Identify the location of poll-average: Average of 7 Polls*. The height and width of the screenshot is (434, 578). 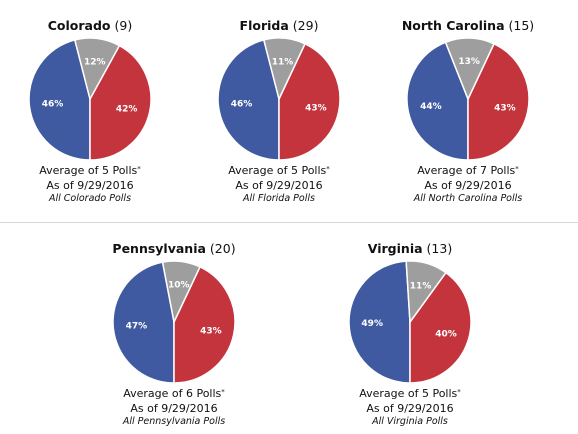
(468, 171).